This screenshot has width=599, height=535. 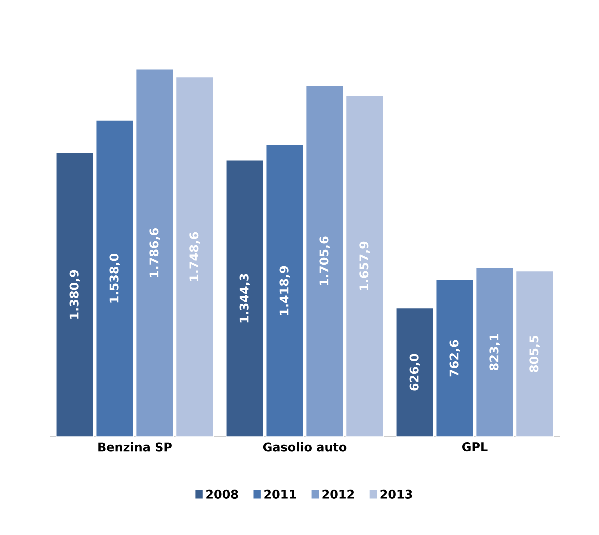 I want to click on data-label: 1.786,6, so click(x=155, y=253).